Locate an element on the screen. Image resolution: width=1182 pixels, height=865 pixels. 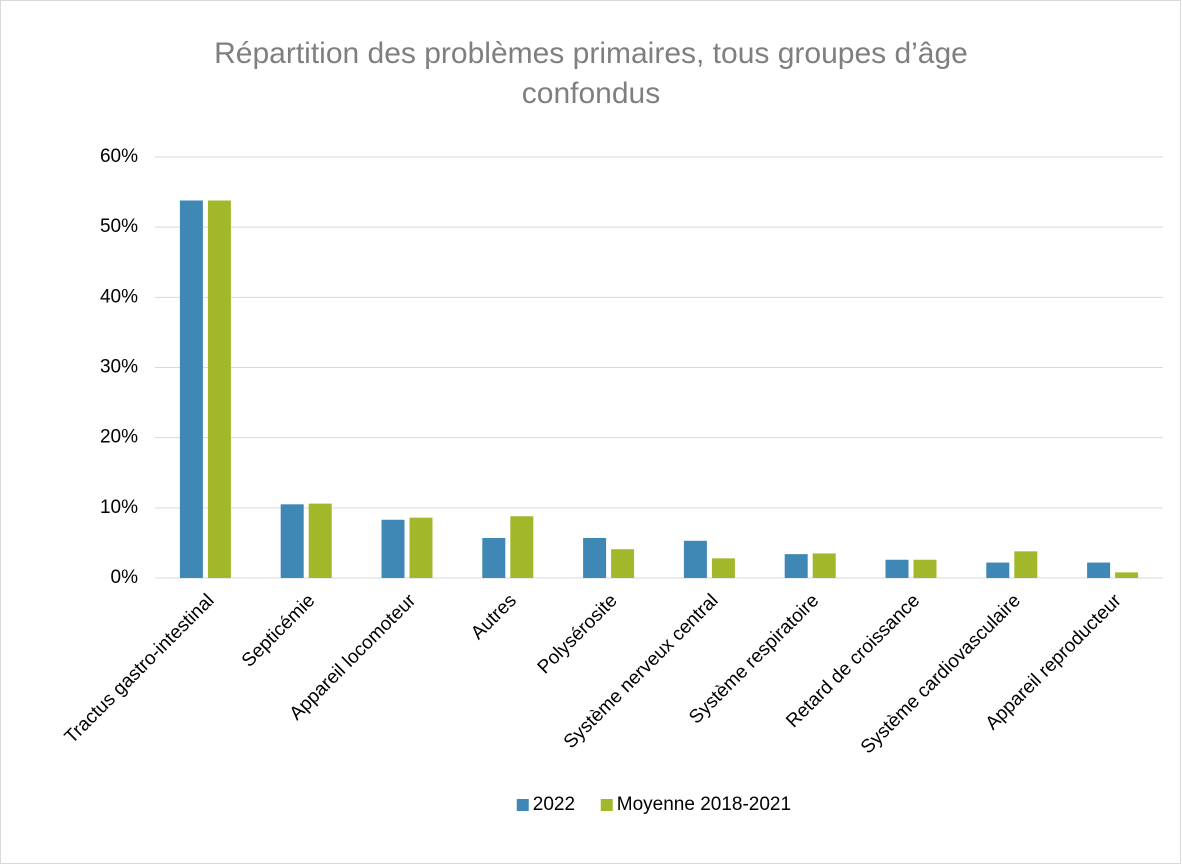
y-tick-label: 0% is located at coordinates (125, 577).